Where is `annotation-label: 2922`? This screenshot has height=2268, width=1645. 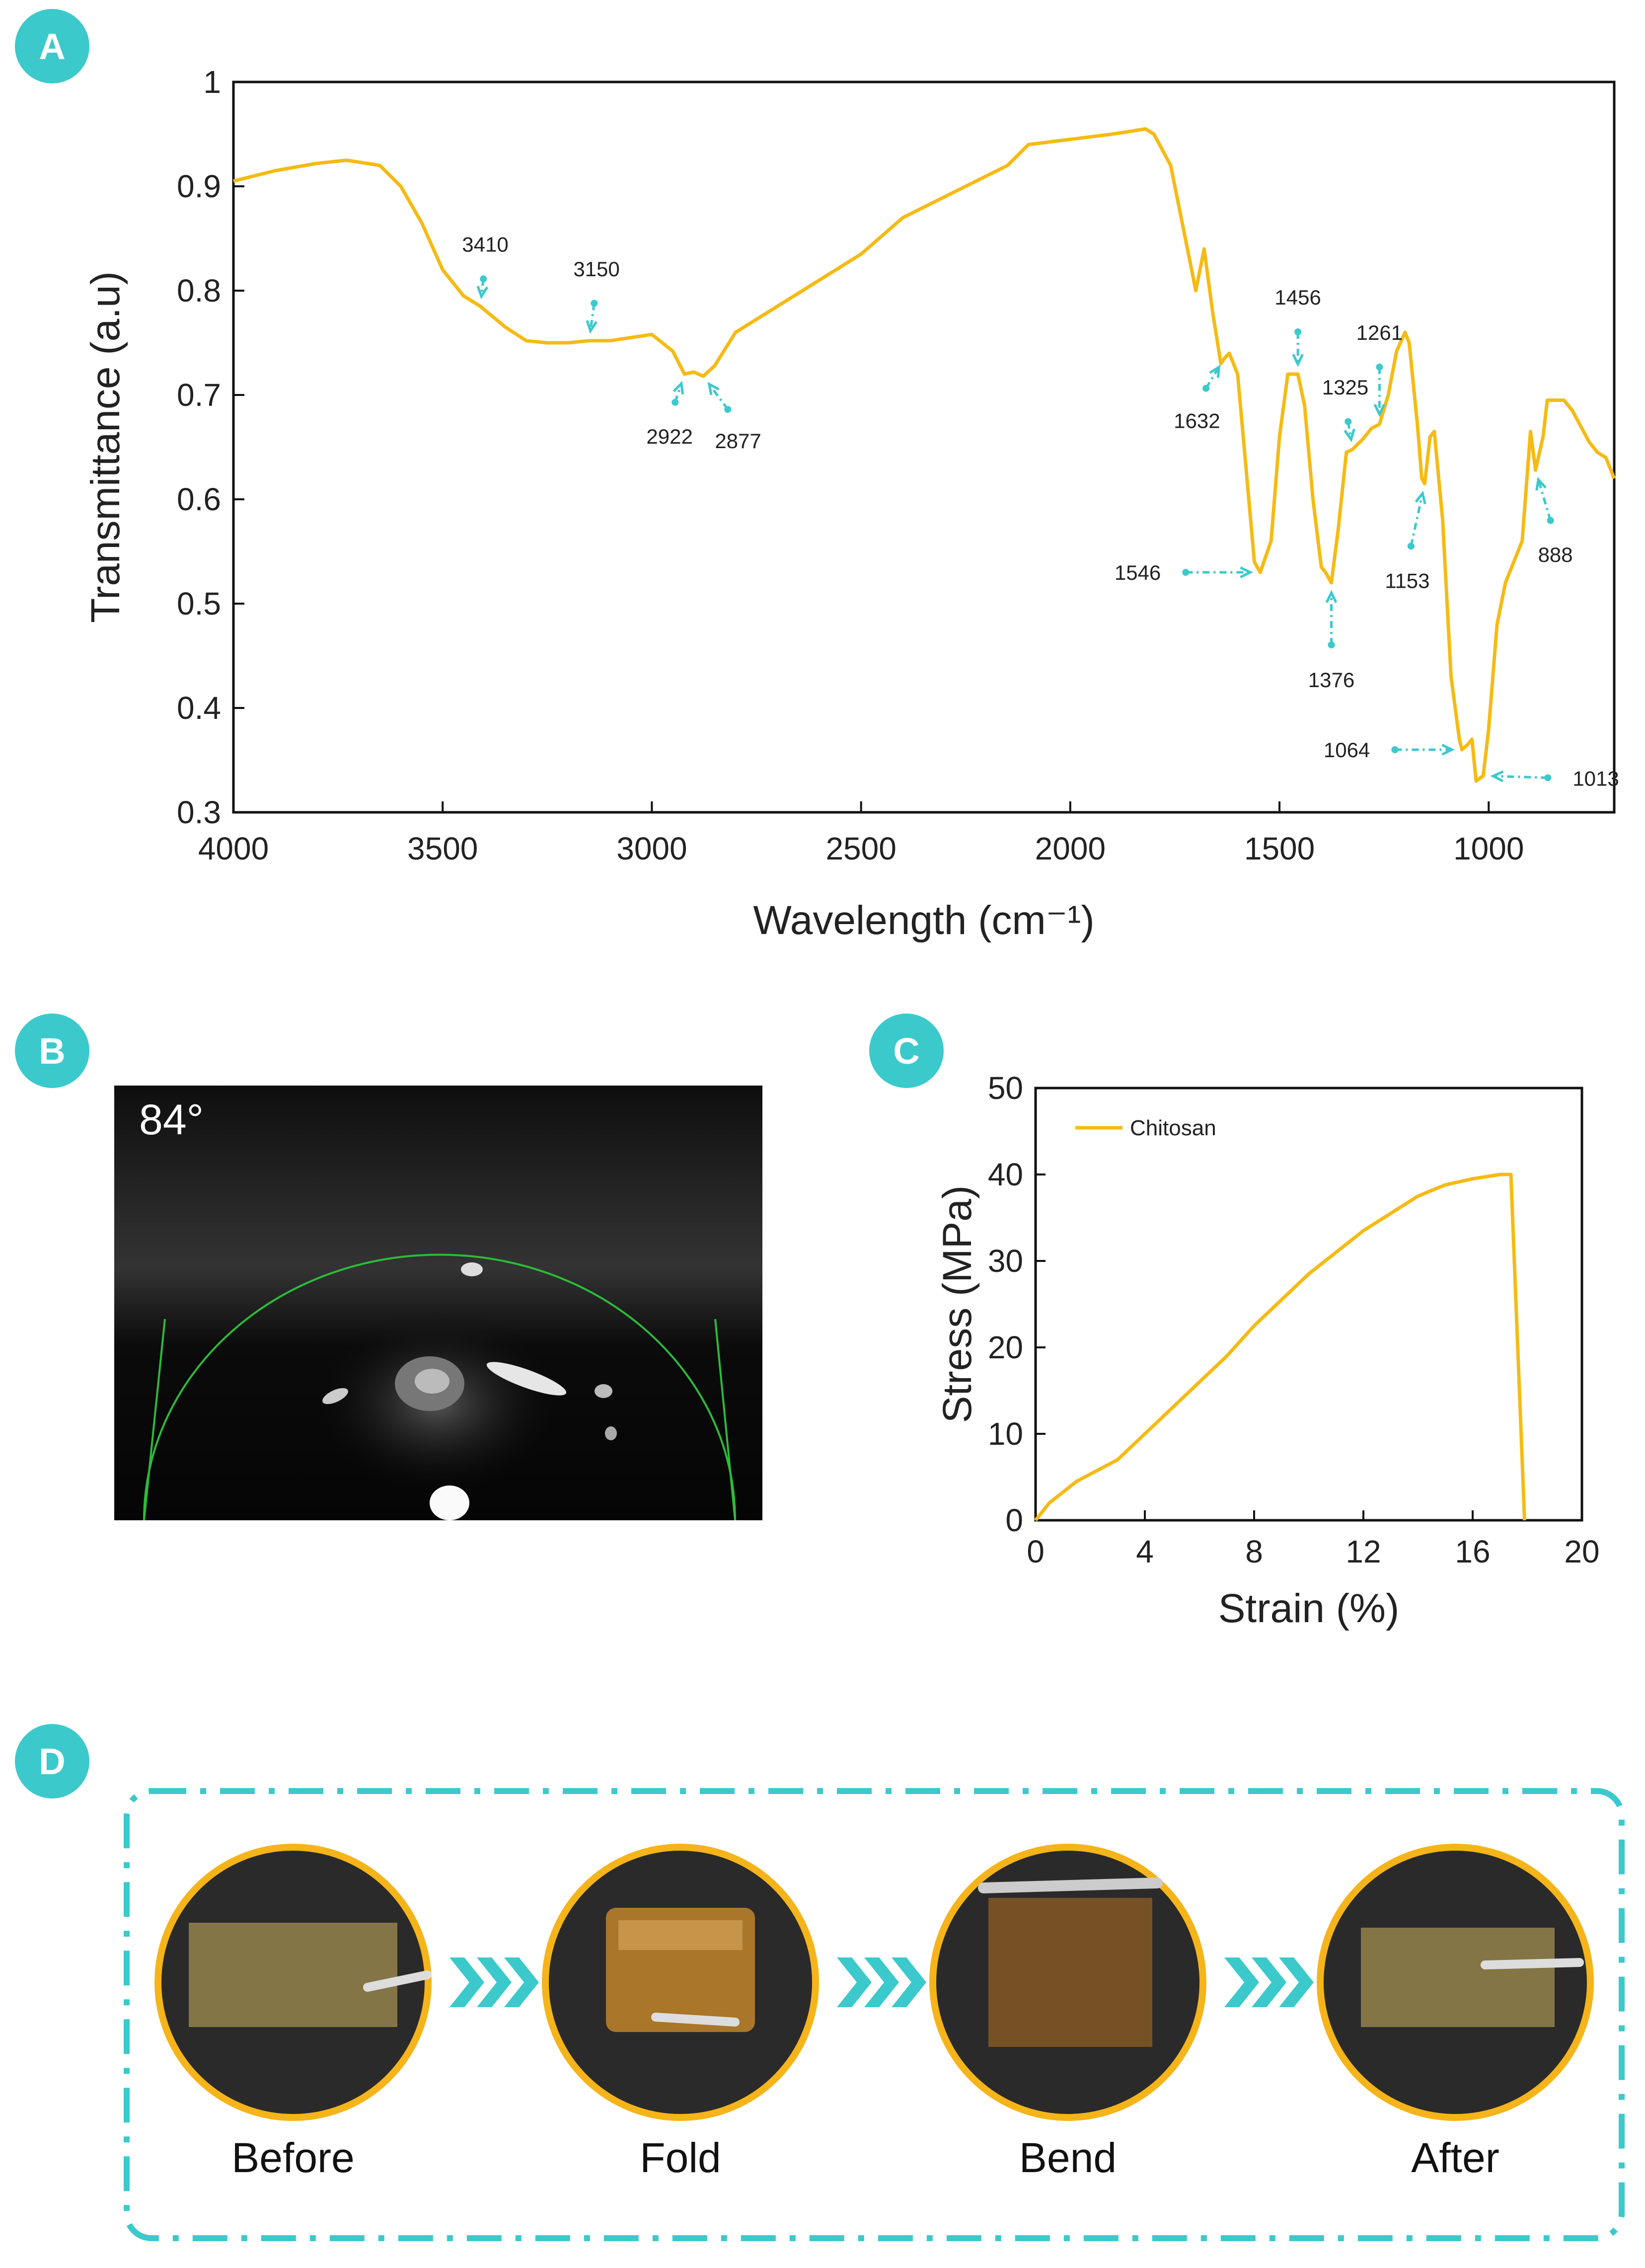 annotation-label: 2922 is located at coordinates (669, 437).